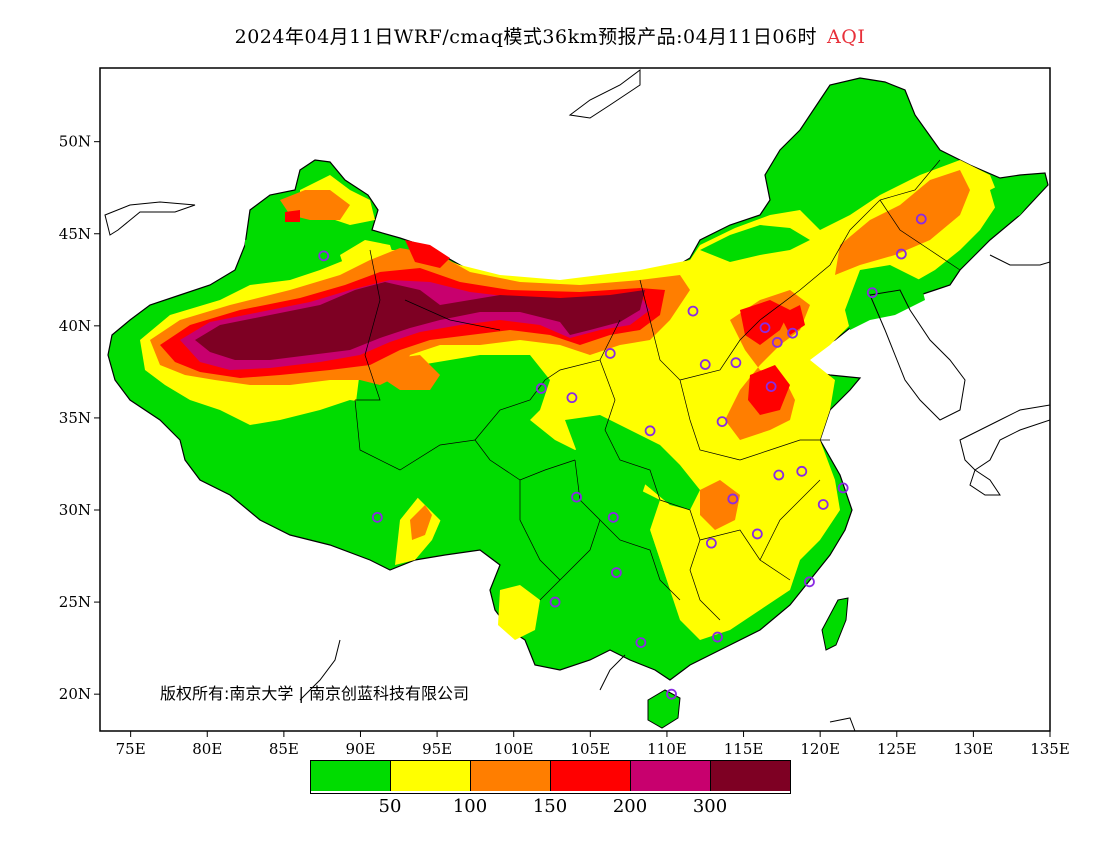  What do you see at coordinates (514, 749) in the screenshot?
I see `x-tick-label: 100E` at bounding box center [514, 749].